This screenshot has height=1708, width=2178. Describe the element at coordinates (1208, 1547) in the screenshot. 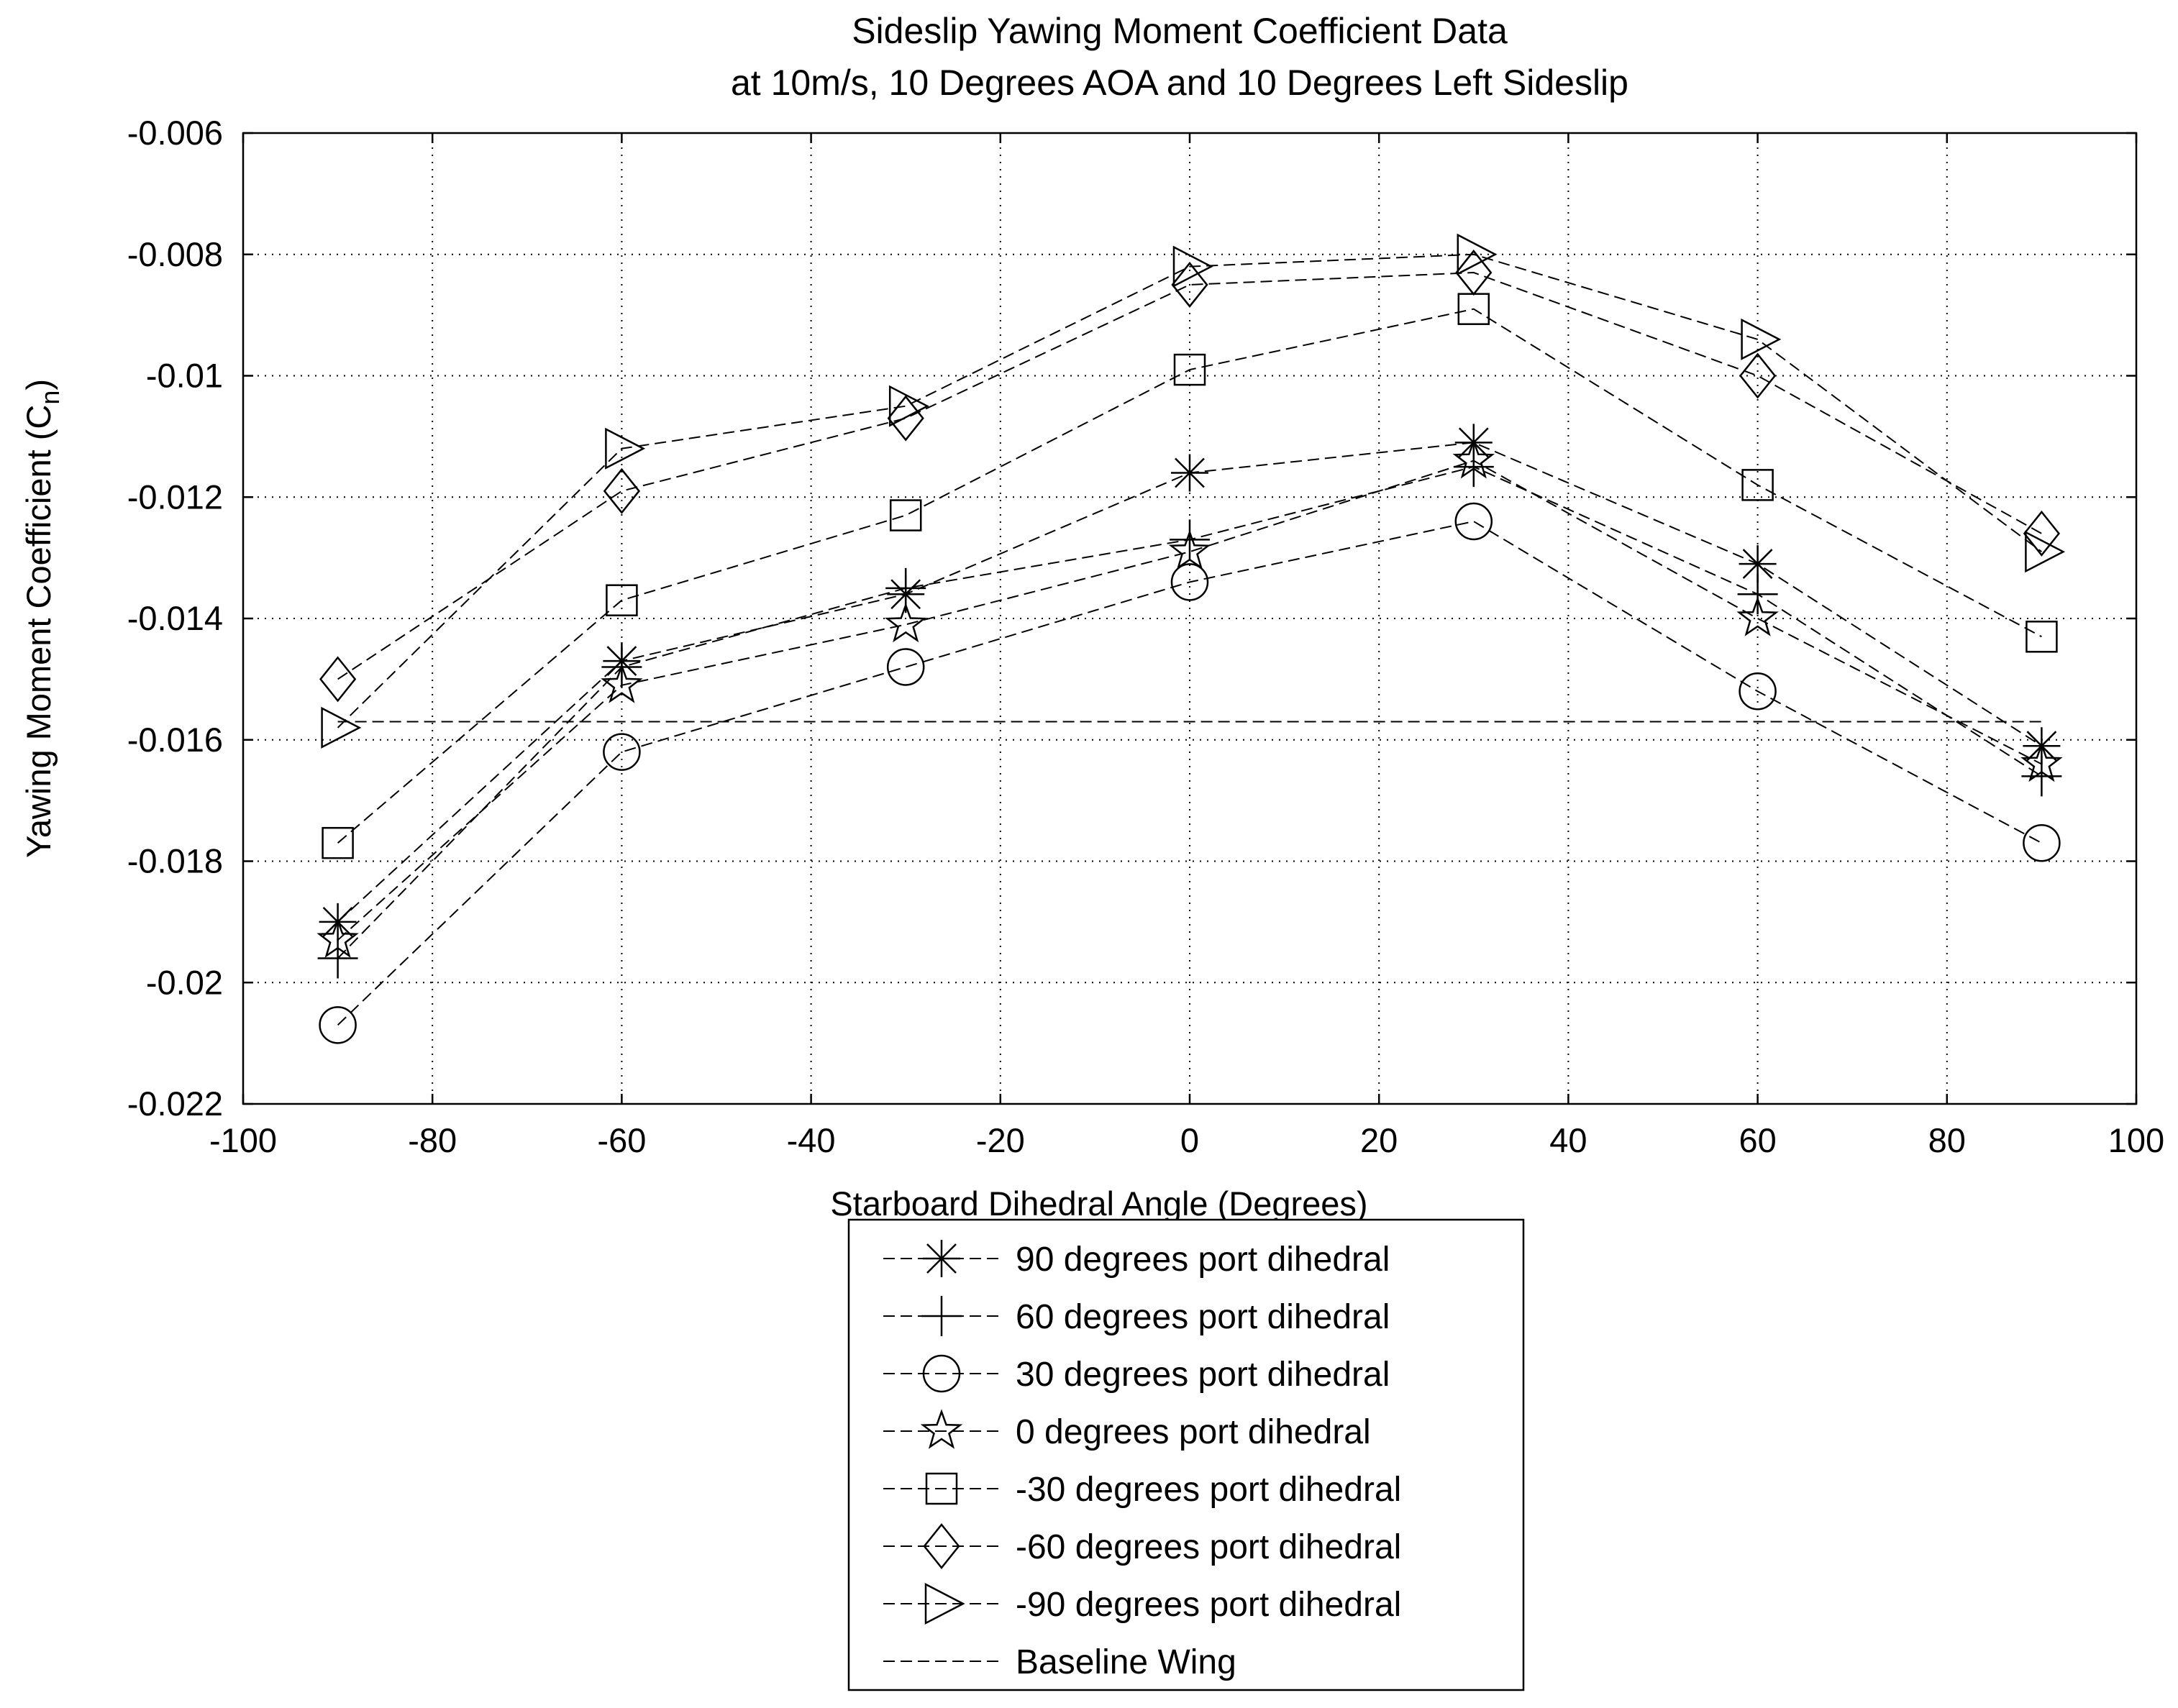

I see `legend-label: -60 degrees port dihedral` at that location.